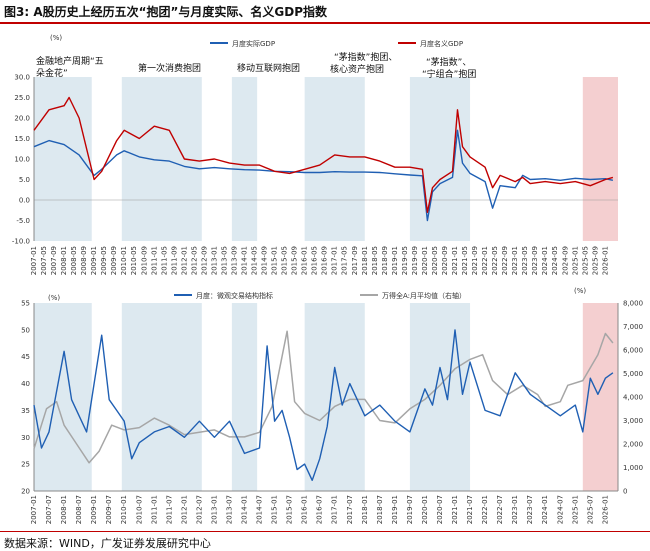 This screenshot has height=551, width=650. Describe the element at coordinates (234, 260) in the screenshot. I see `top-xtick-label: 2013-09` at that location.